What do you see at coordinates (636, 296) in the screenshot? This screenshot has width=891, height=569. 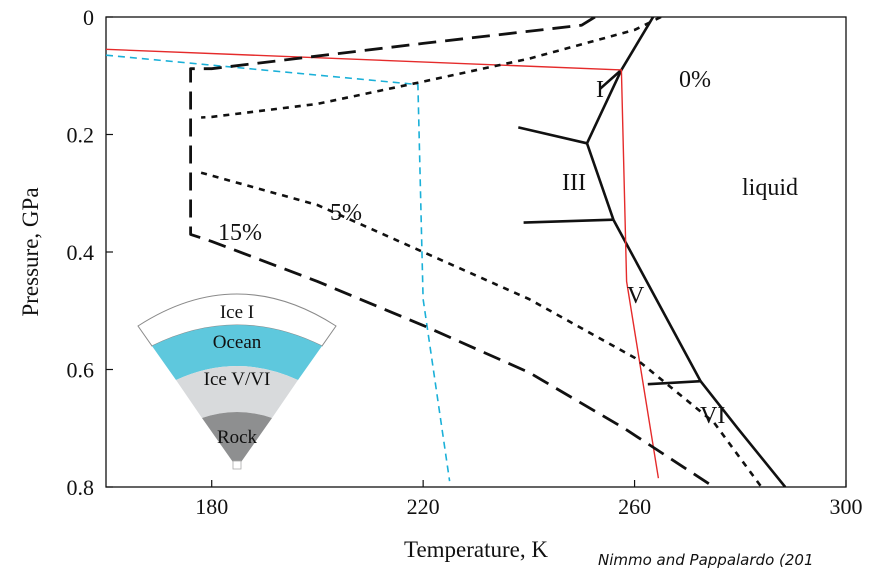 I see `label-ice-v: V` at bounding box center [636, 296].